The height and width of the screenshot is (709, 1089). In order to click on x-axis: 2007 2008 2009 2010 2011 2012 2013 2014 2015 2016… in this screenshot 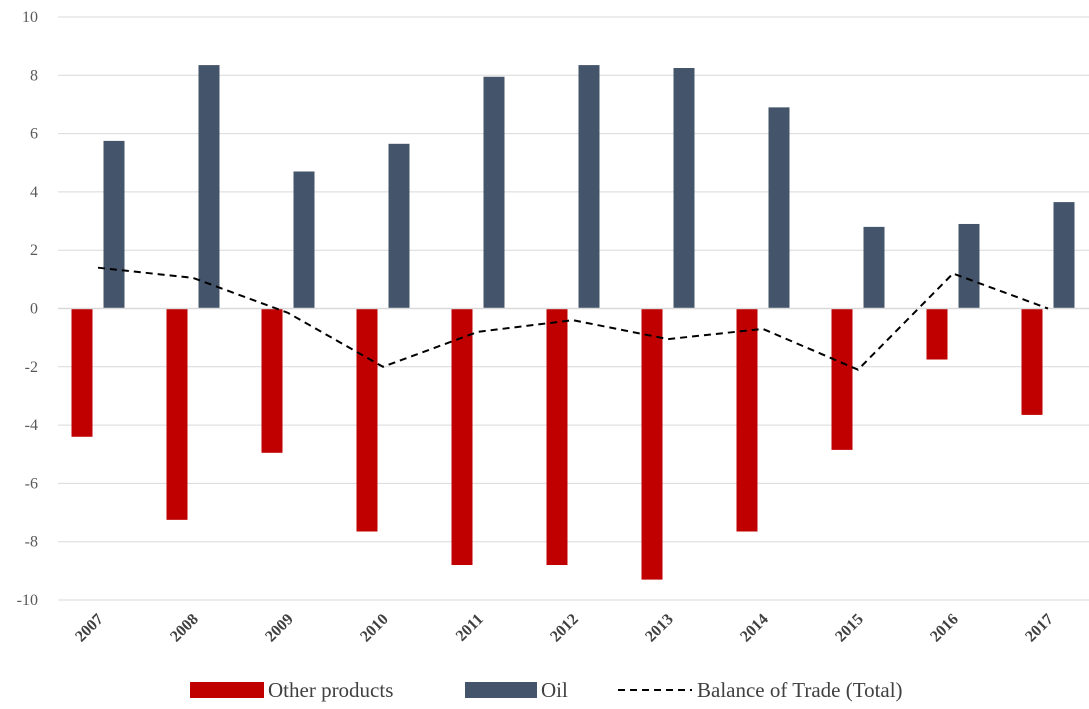, I will do `click(564, 628)`.